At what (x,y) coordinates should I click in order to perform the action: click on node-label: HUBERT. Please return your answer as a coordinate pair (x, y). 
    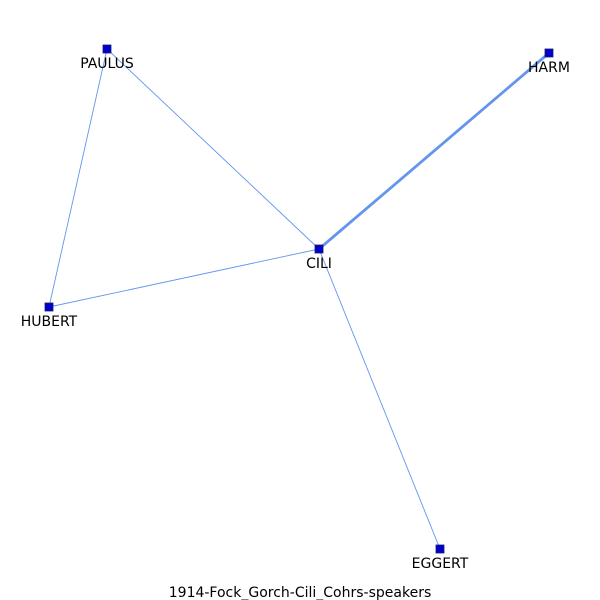
    Looking at the image, I should click on (49, 322).